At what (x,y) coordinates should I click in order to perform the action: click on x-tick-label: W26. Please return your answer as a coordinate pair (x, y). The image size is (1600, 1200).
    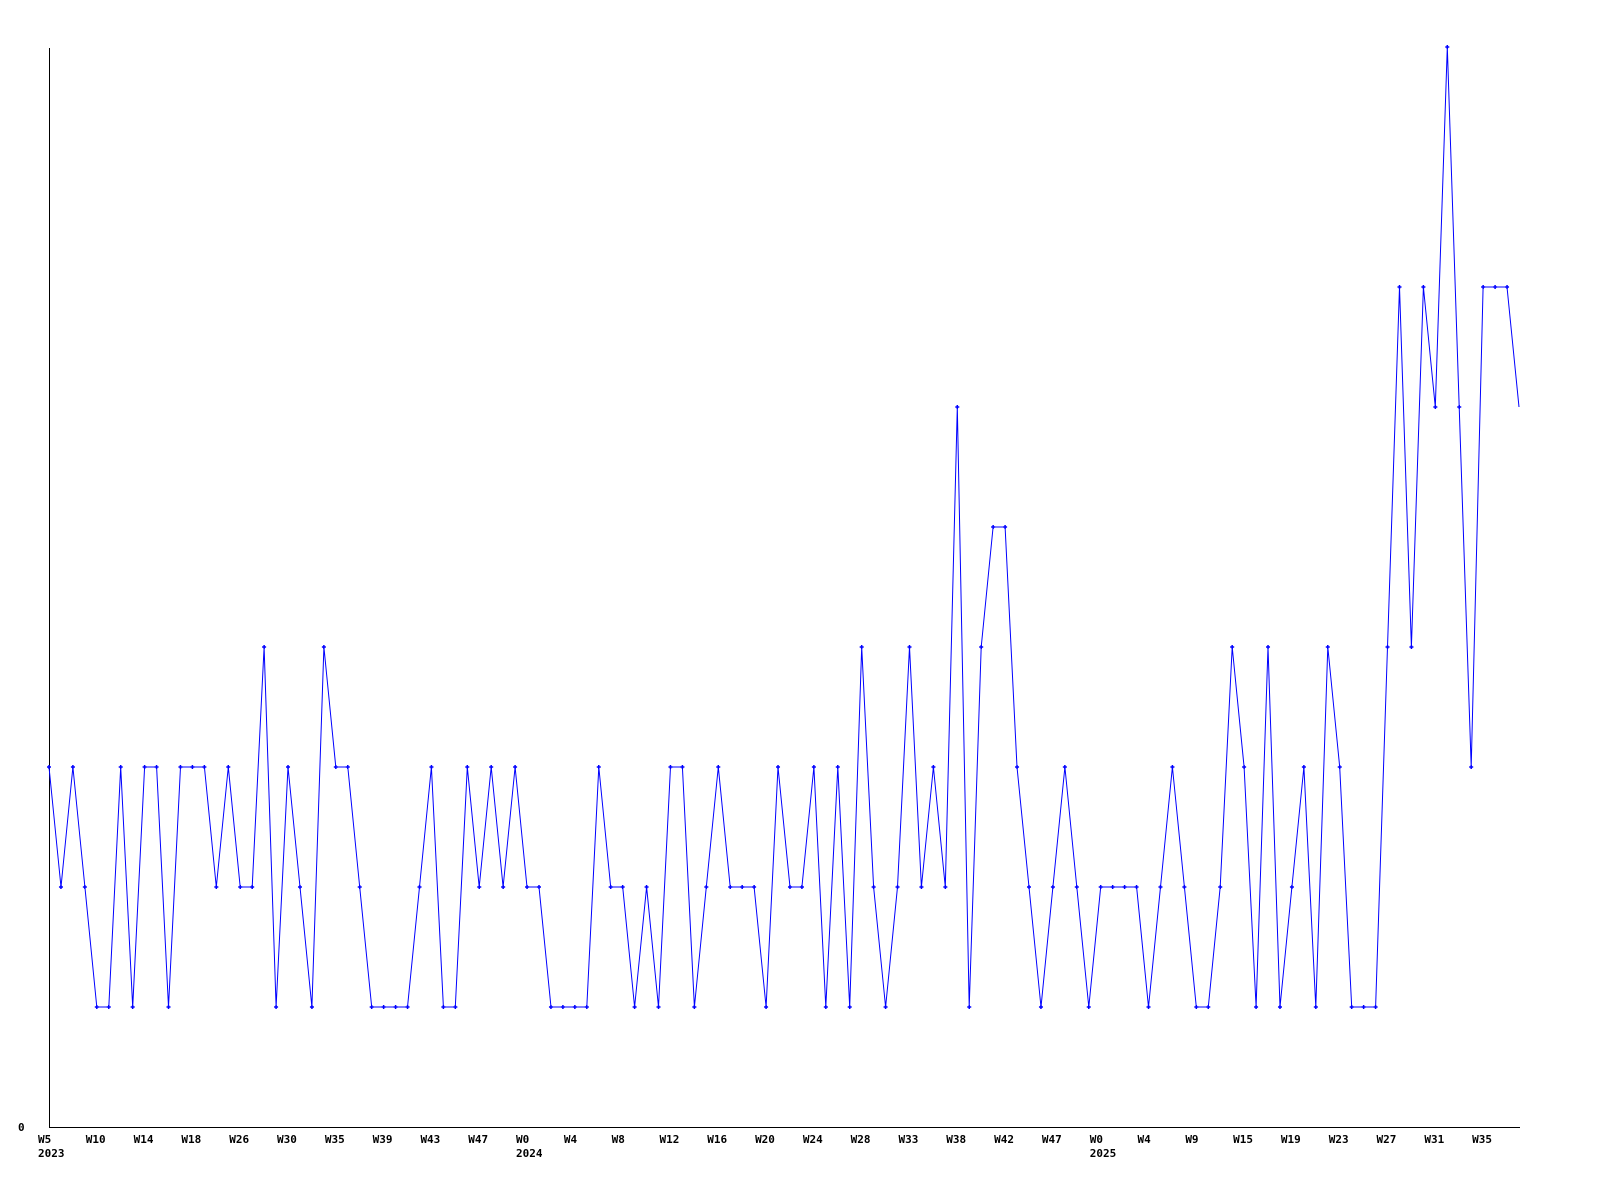
    Looking at the image, I should click on (239, 1139).